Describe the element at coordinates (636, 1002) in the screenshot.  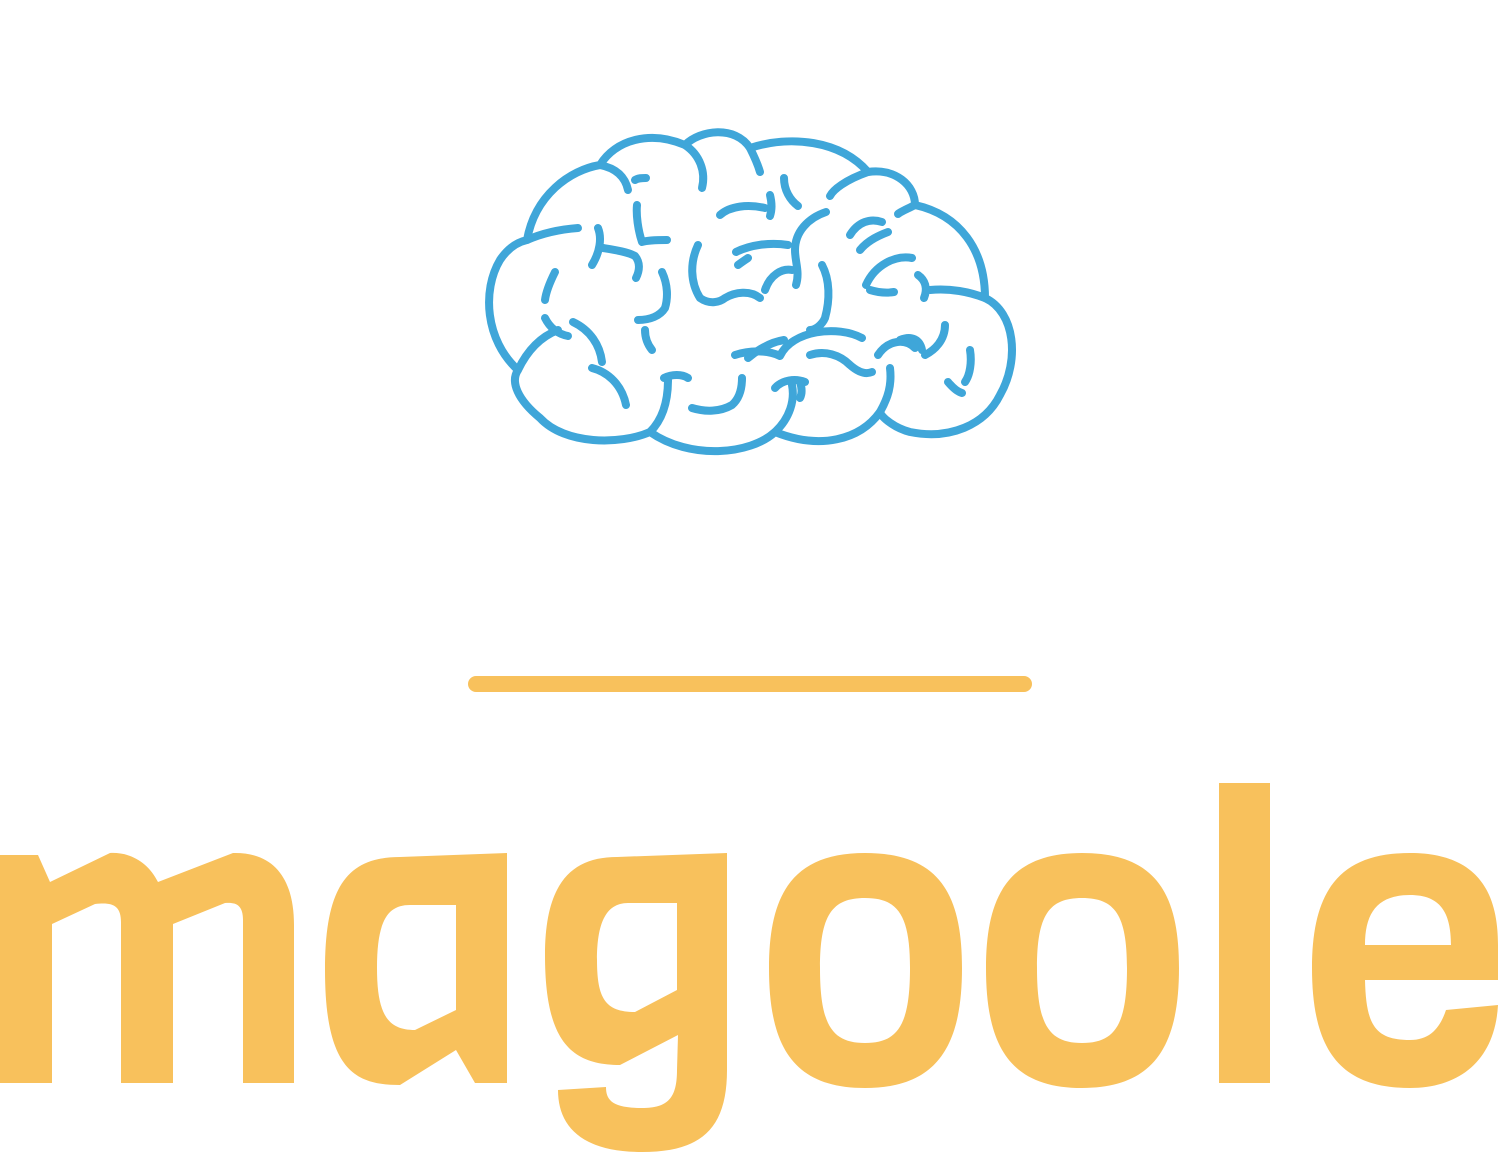
I see `letter-g` at that location.